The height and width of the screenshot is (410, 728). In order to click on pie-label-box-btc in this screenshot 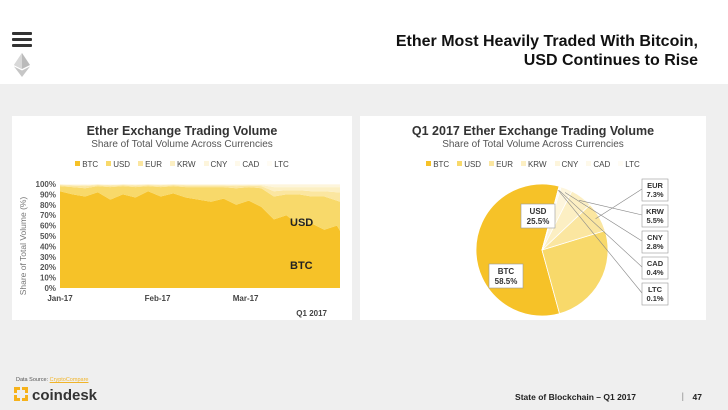, I will do `click(506, 276)`.